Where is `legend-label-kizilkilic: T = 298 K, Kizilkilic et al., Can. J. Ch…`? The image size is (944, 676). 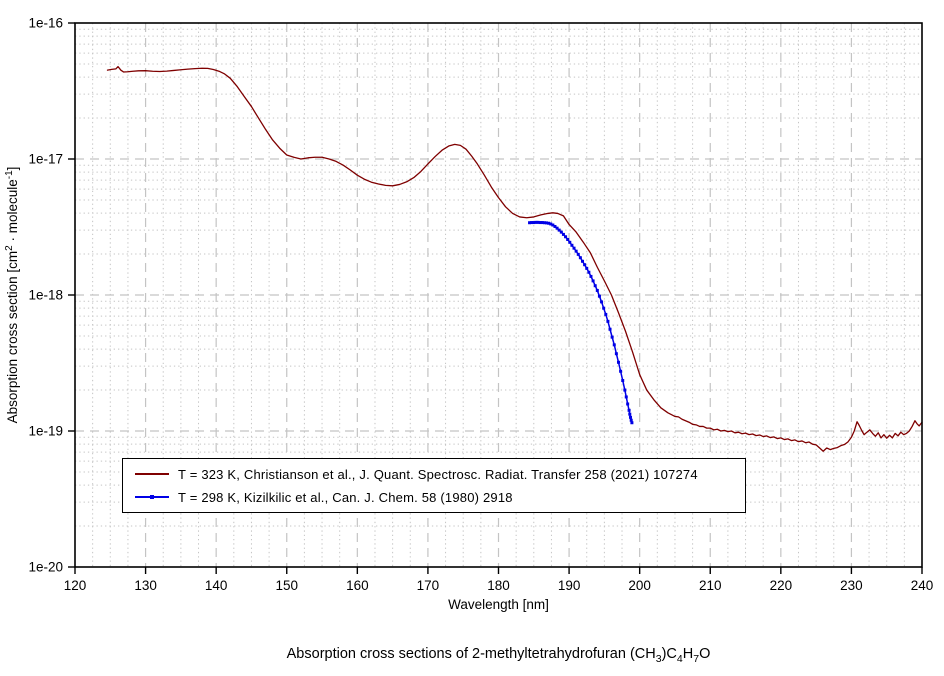 legend-label-kizilkilic: T = 298 K, Kizilkilic et al., Can. J. Ch… is located at coordinates (345, 497).